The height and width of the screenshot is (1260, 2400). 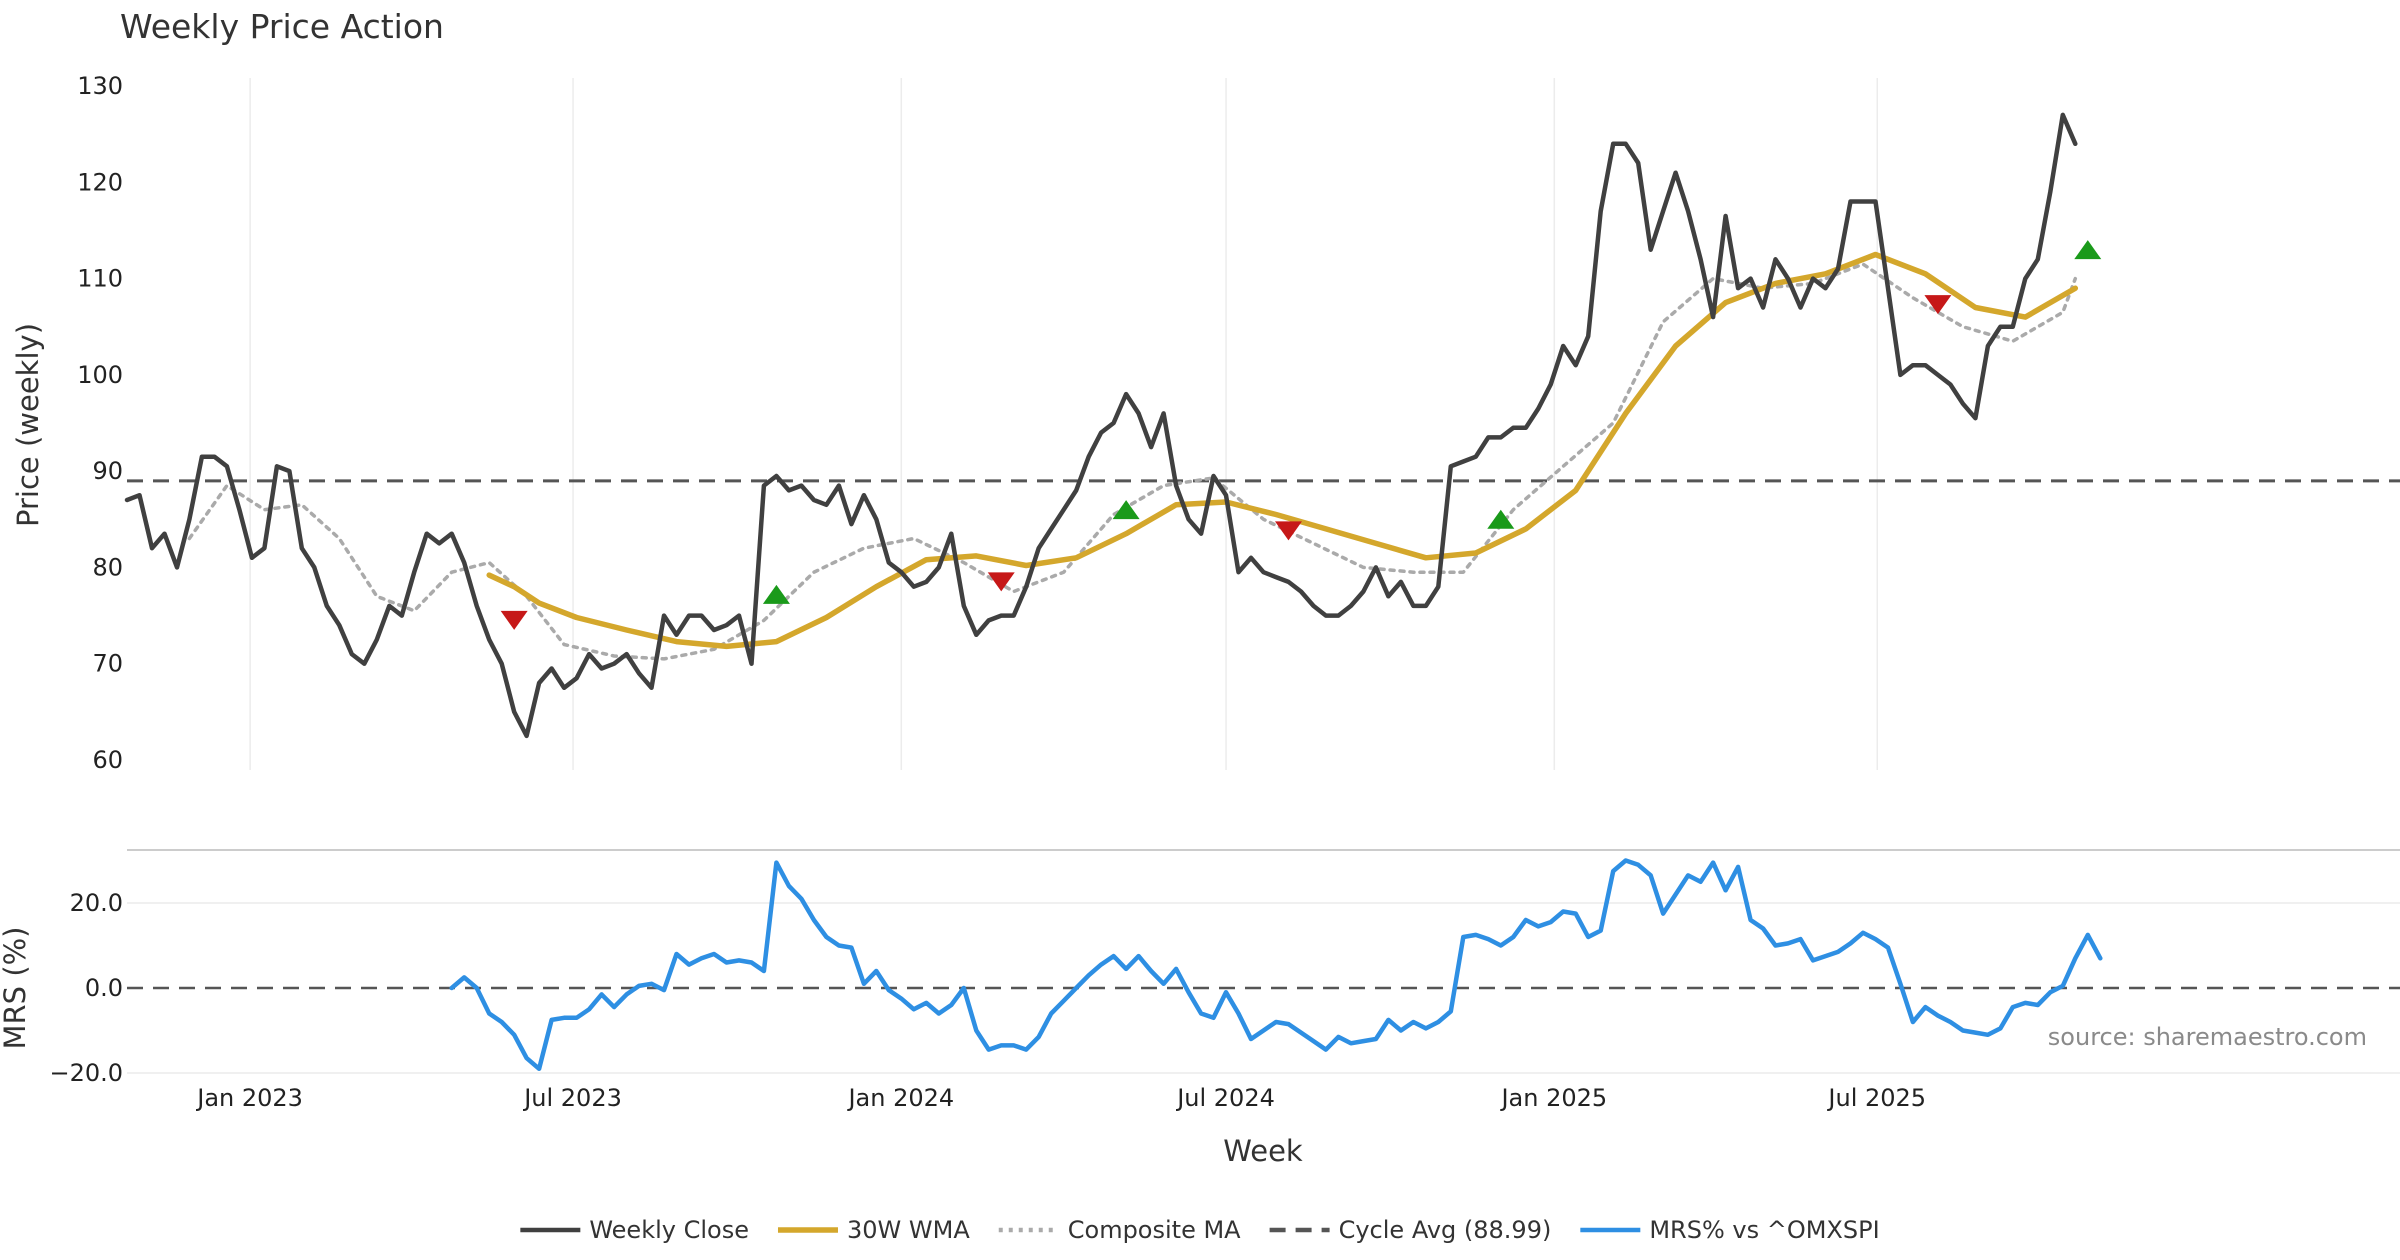 I want to click on price-y-tick-label: 100, so click(x=100, y=375).